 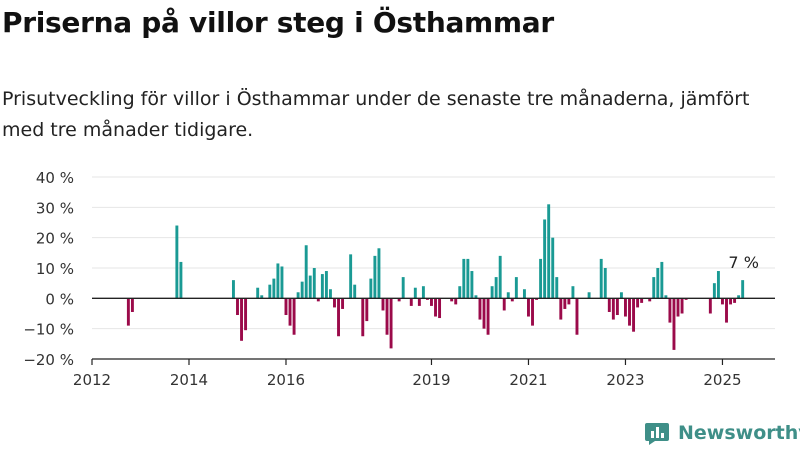 I want to click on x-tick-label: 2016, so click(x=286, y=380).